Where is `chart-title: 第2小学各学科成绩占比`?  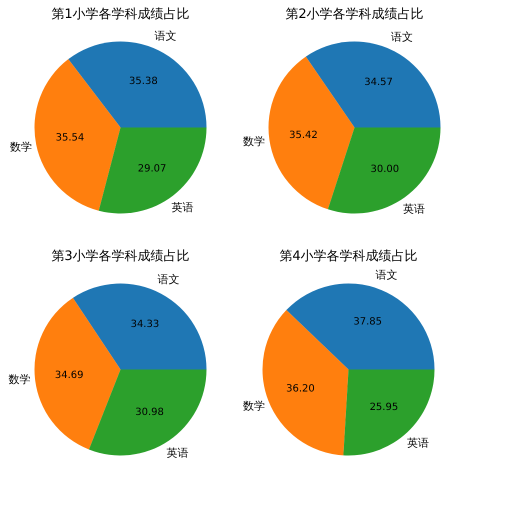
chart-title: 第2小学各学科成绩占比 is located at coordinates (354, 14).